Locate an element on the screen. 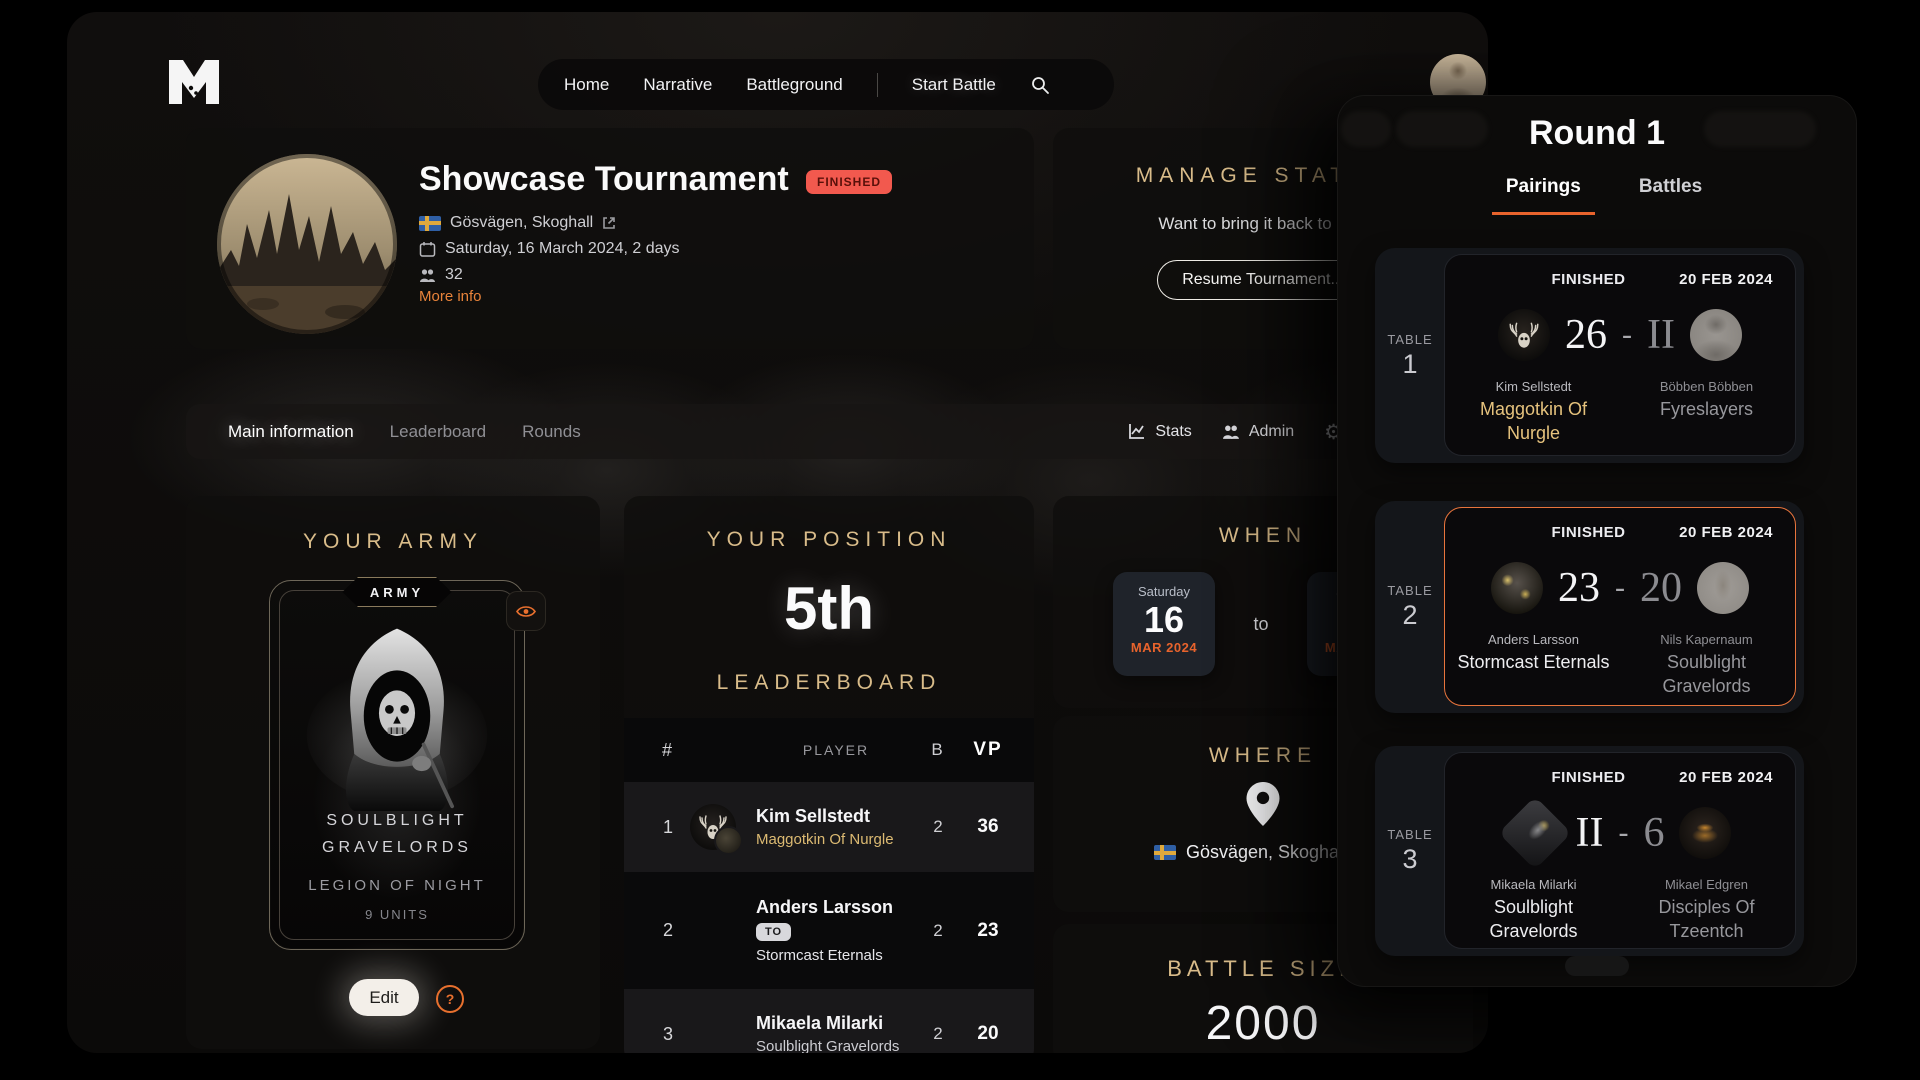  nav-start-battle: Start Battle is located at coordinates (953, 84).